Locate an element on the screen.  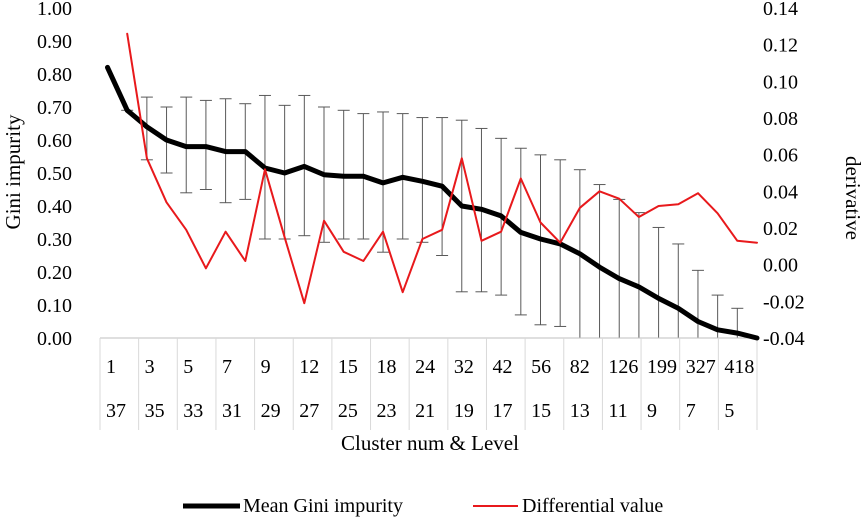
y-tick-label: 0.40 is located at coordinates (54, 207).